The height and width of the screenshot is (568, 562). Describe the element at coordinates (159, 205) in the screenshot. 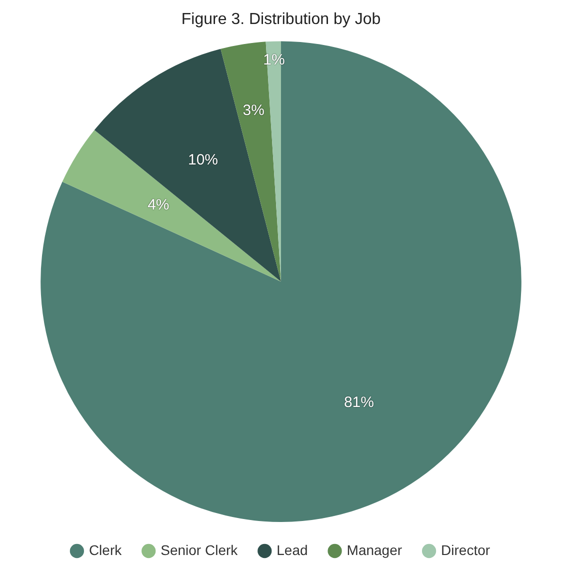

I see `data-label: 4%` at that location.